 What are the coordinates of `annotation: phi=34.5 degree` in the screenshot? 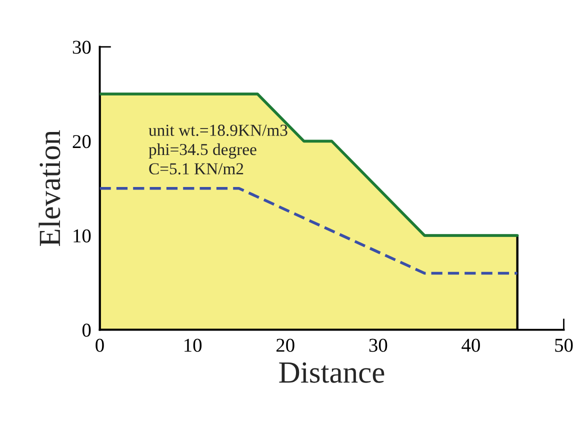 It's located at (202, 151).